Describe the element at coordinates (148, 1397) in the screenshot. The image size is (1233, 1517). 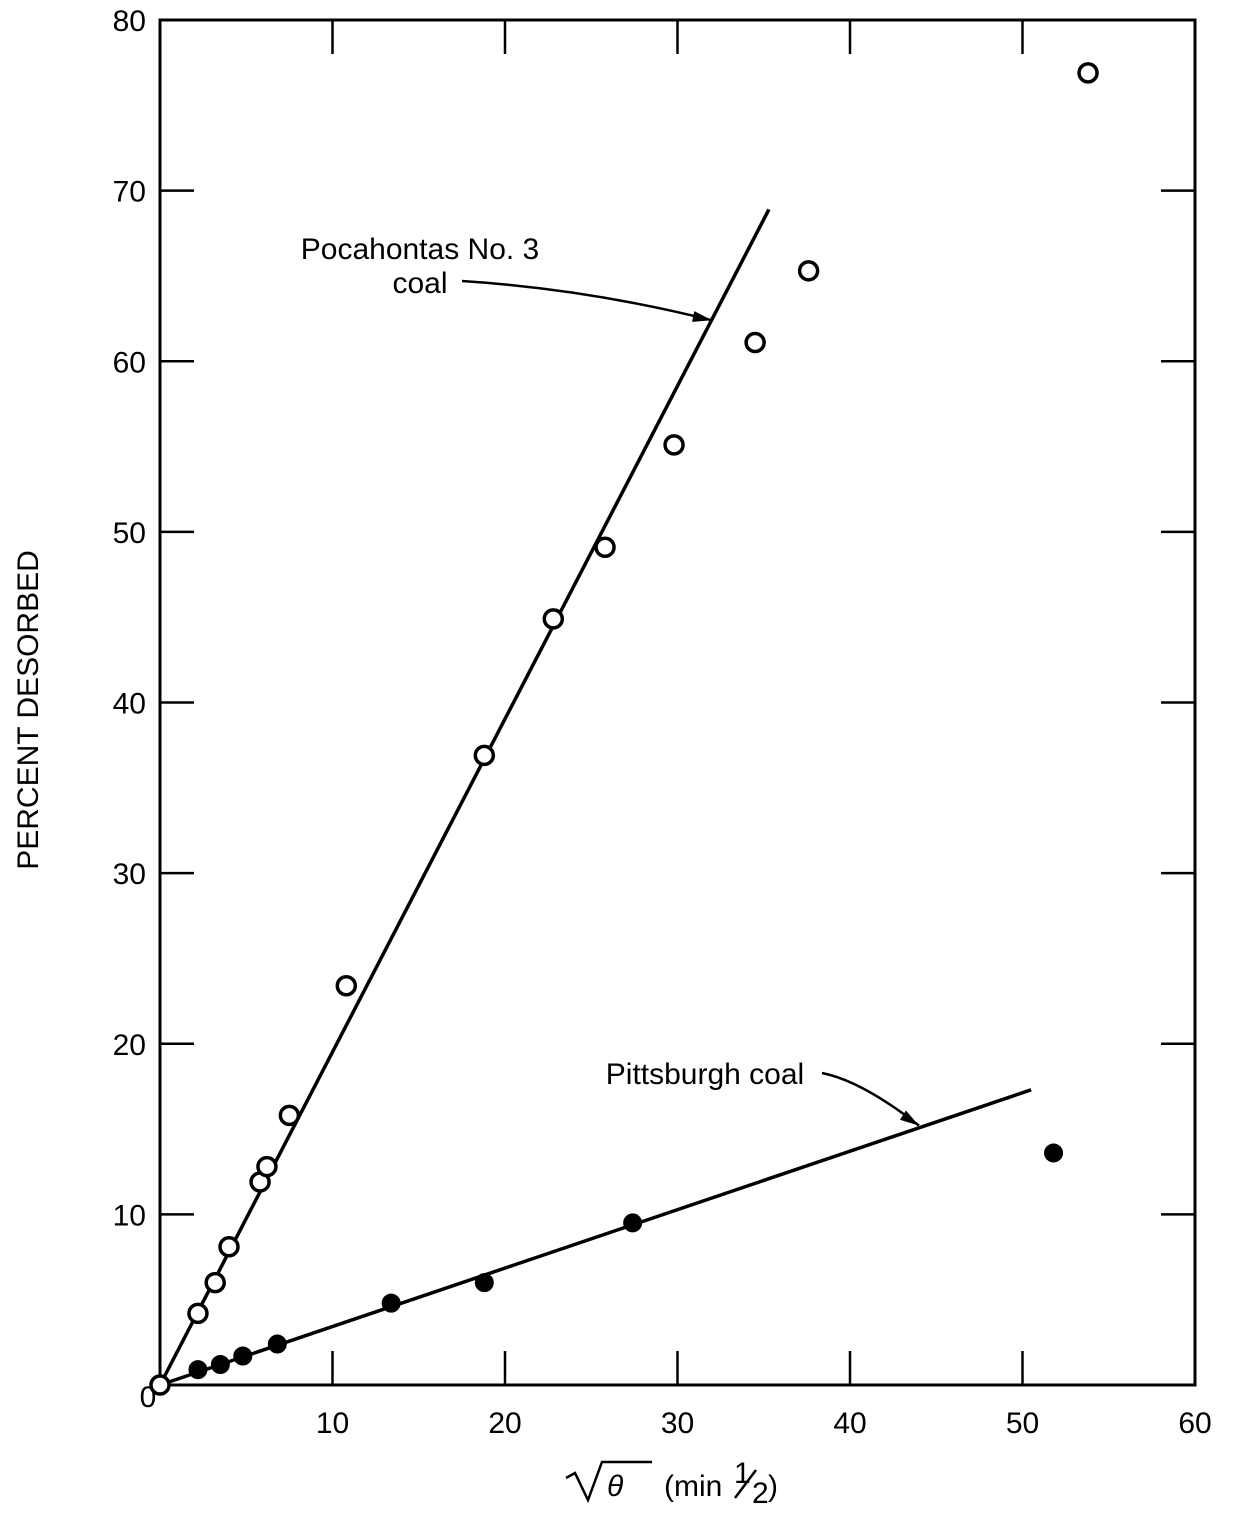
I see `origin-label: 0` at that location.